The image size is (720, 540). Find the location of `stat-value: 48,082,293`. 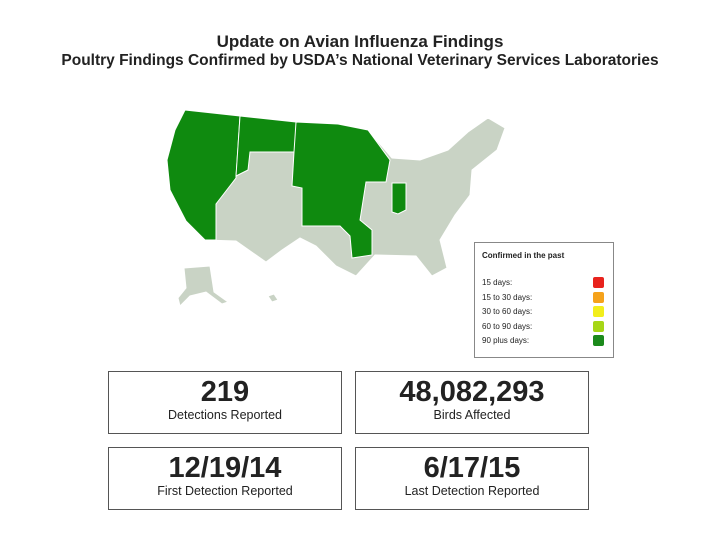

stat-value: 48,082,293 is located at coordinates (472, 392).